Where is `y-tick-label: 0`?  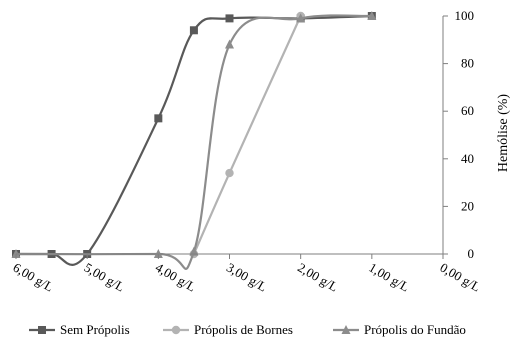 y-tick-label: 0 is located at coordinates (471, 253).